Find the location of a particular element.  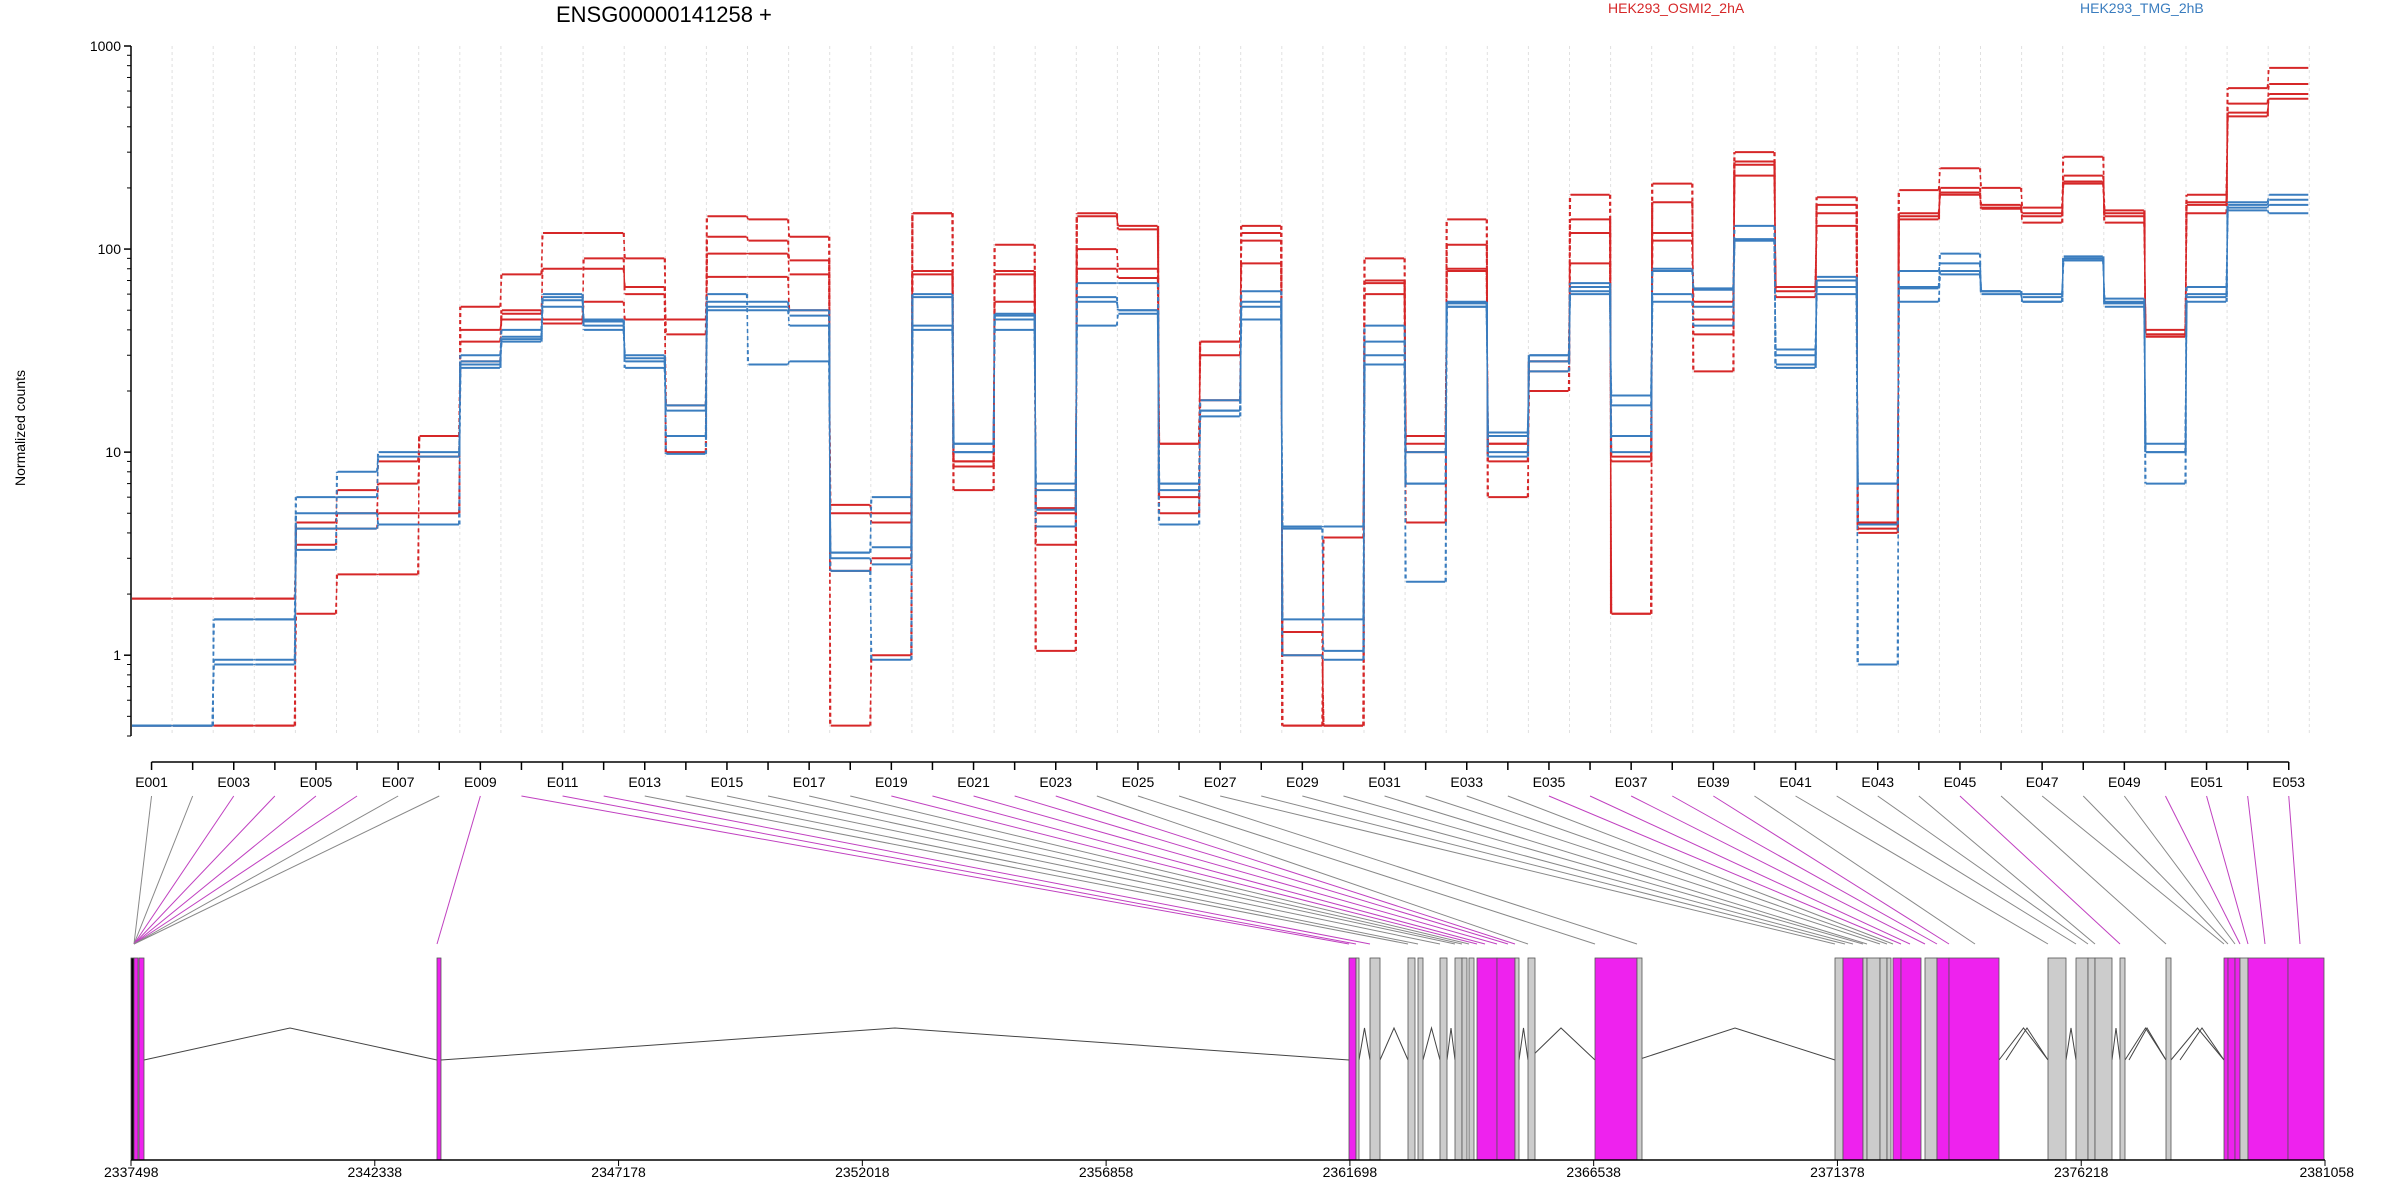

x-tick-label: E045 is located at coordinates (1960, 782).